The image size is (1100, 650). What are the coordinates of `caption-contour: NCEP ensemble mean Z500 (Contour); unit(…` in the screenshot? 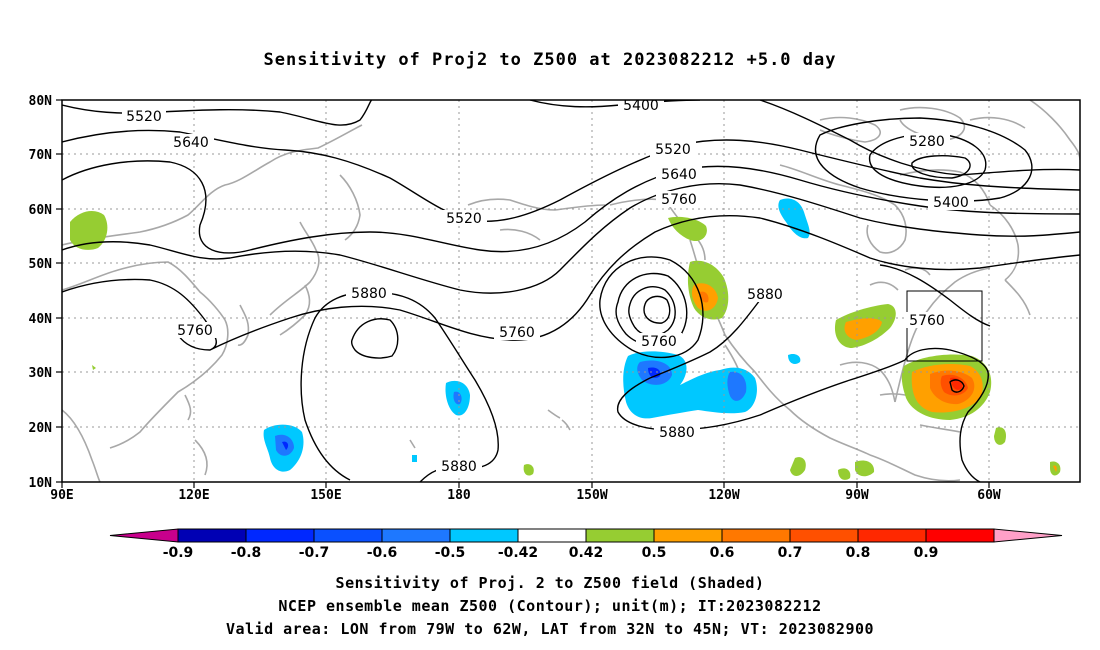 It's located at (550, 606).